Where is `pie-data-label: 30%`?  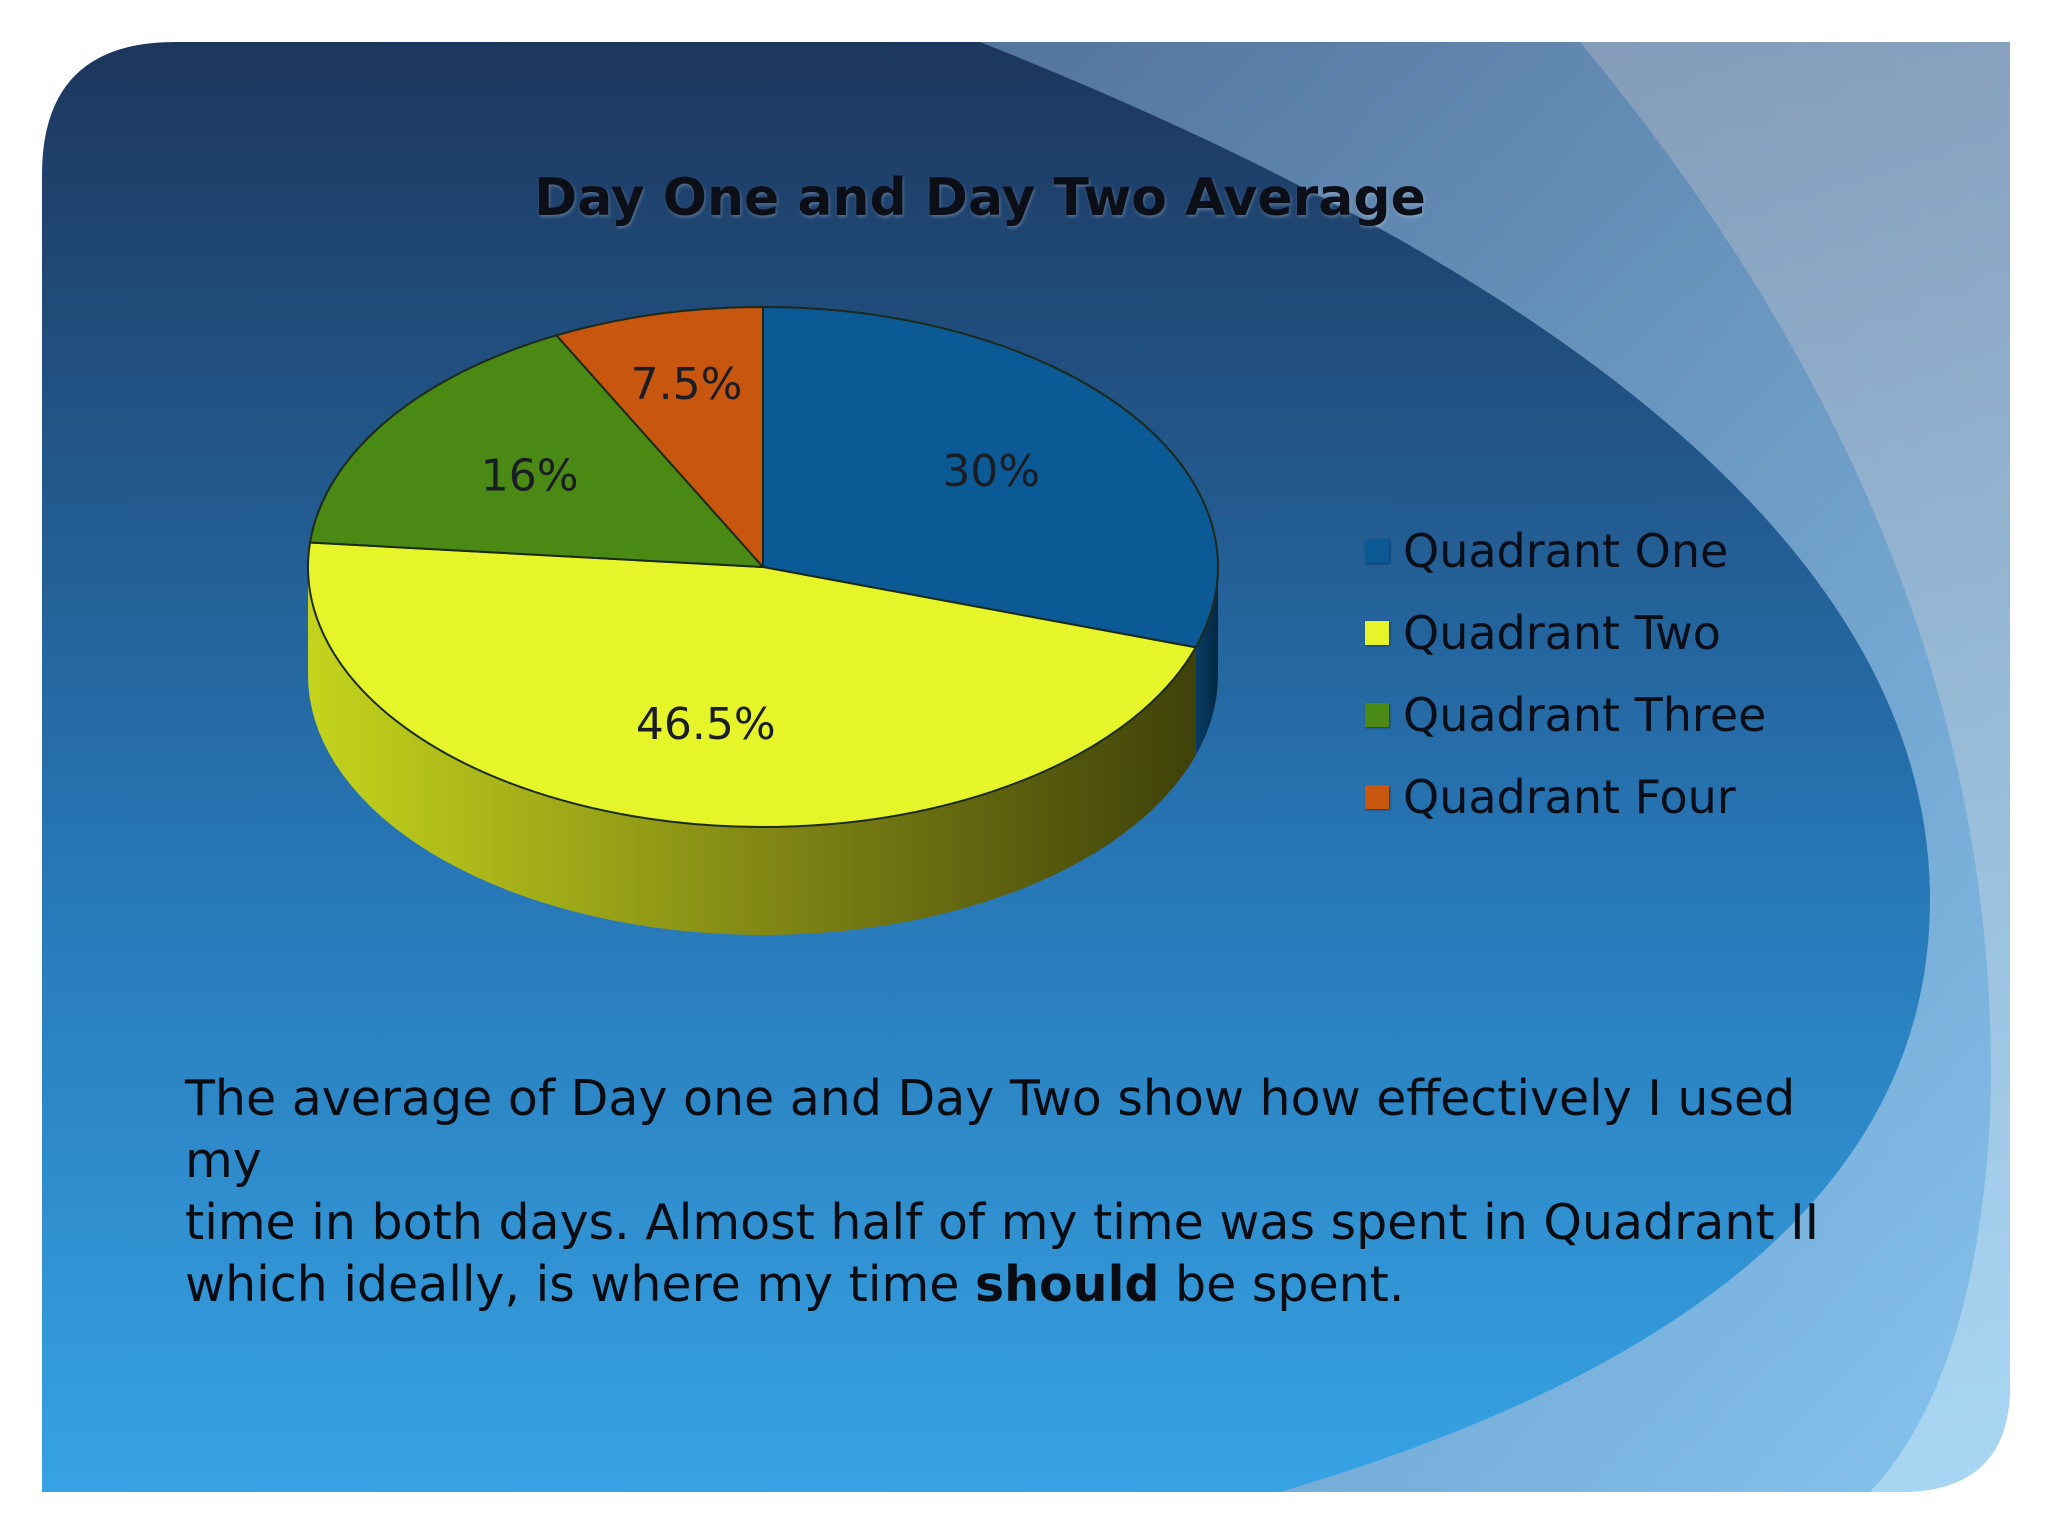 pie-data-label: 30% is located at coordinates (991, 471).